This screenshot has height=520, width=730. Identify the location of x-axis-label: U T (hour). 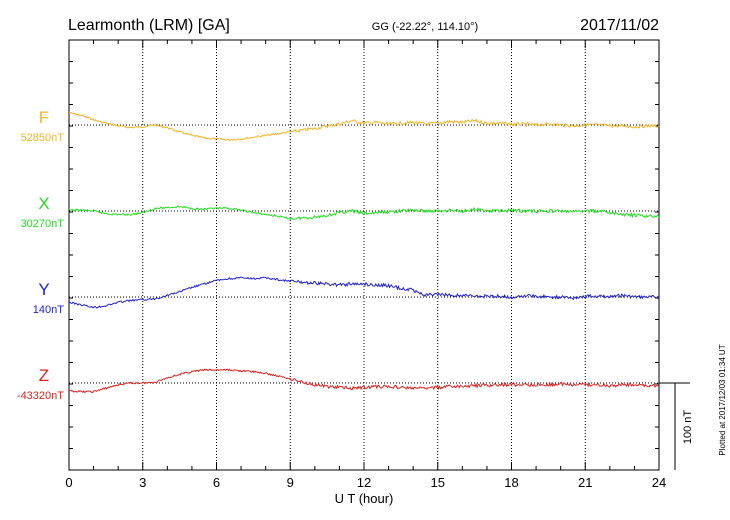
(364, 498).